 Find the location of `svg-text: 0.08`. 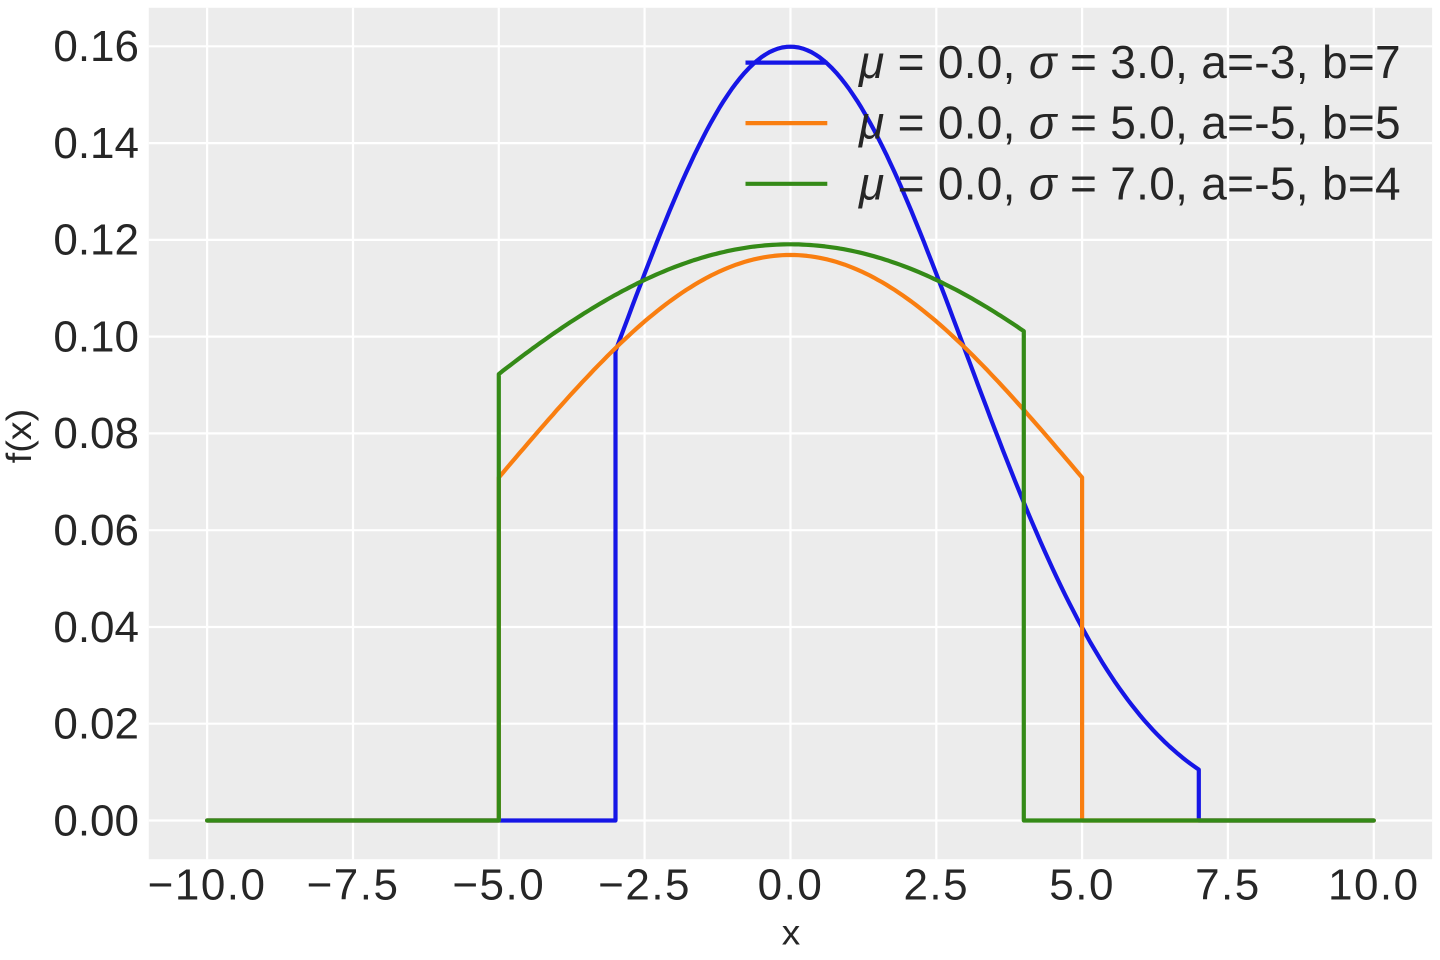

svg-text: 0.08 is located at coordinates (96, 433).